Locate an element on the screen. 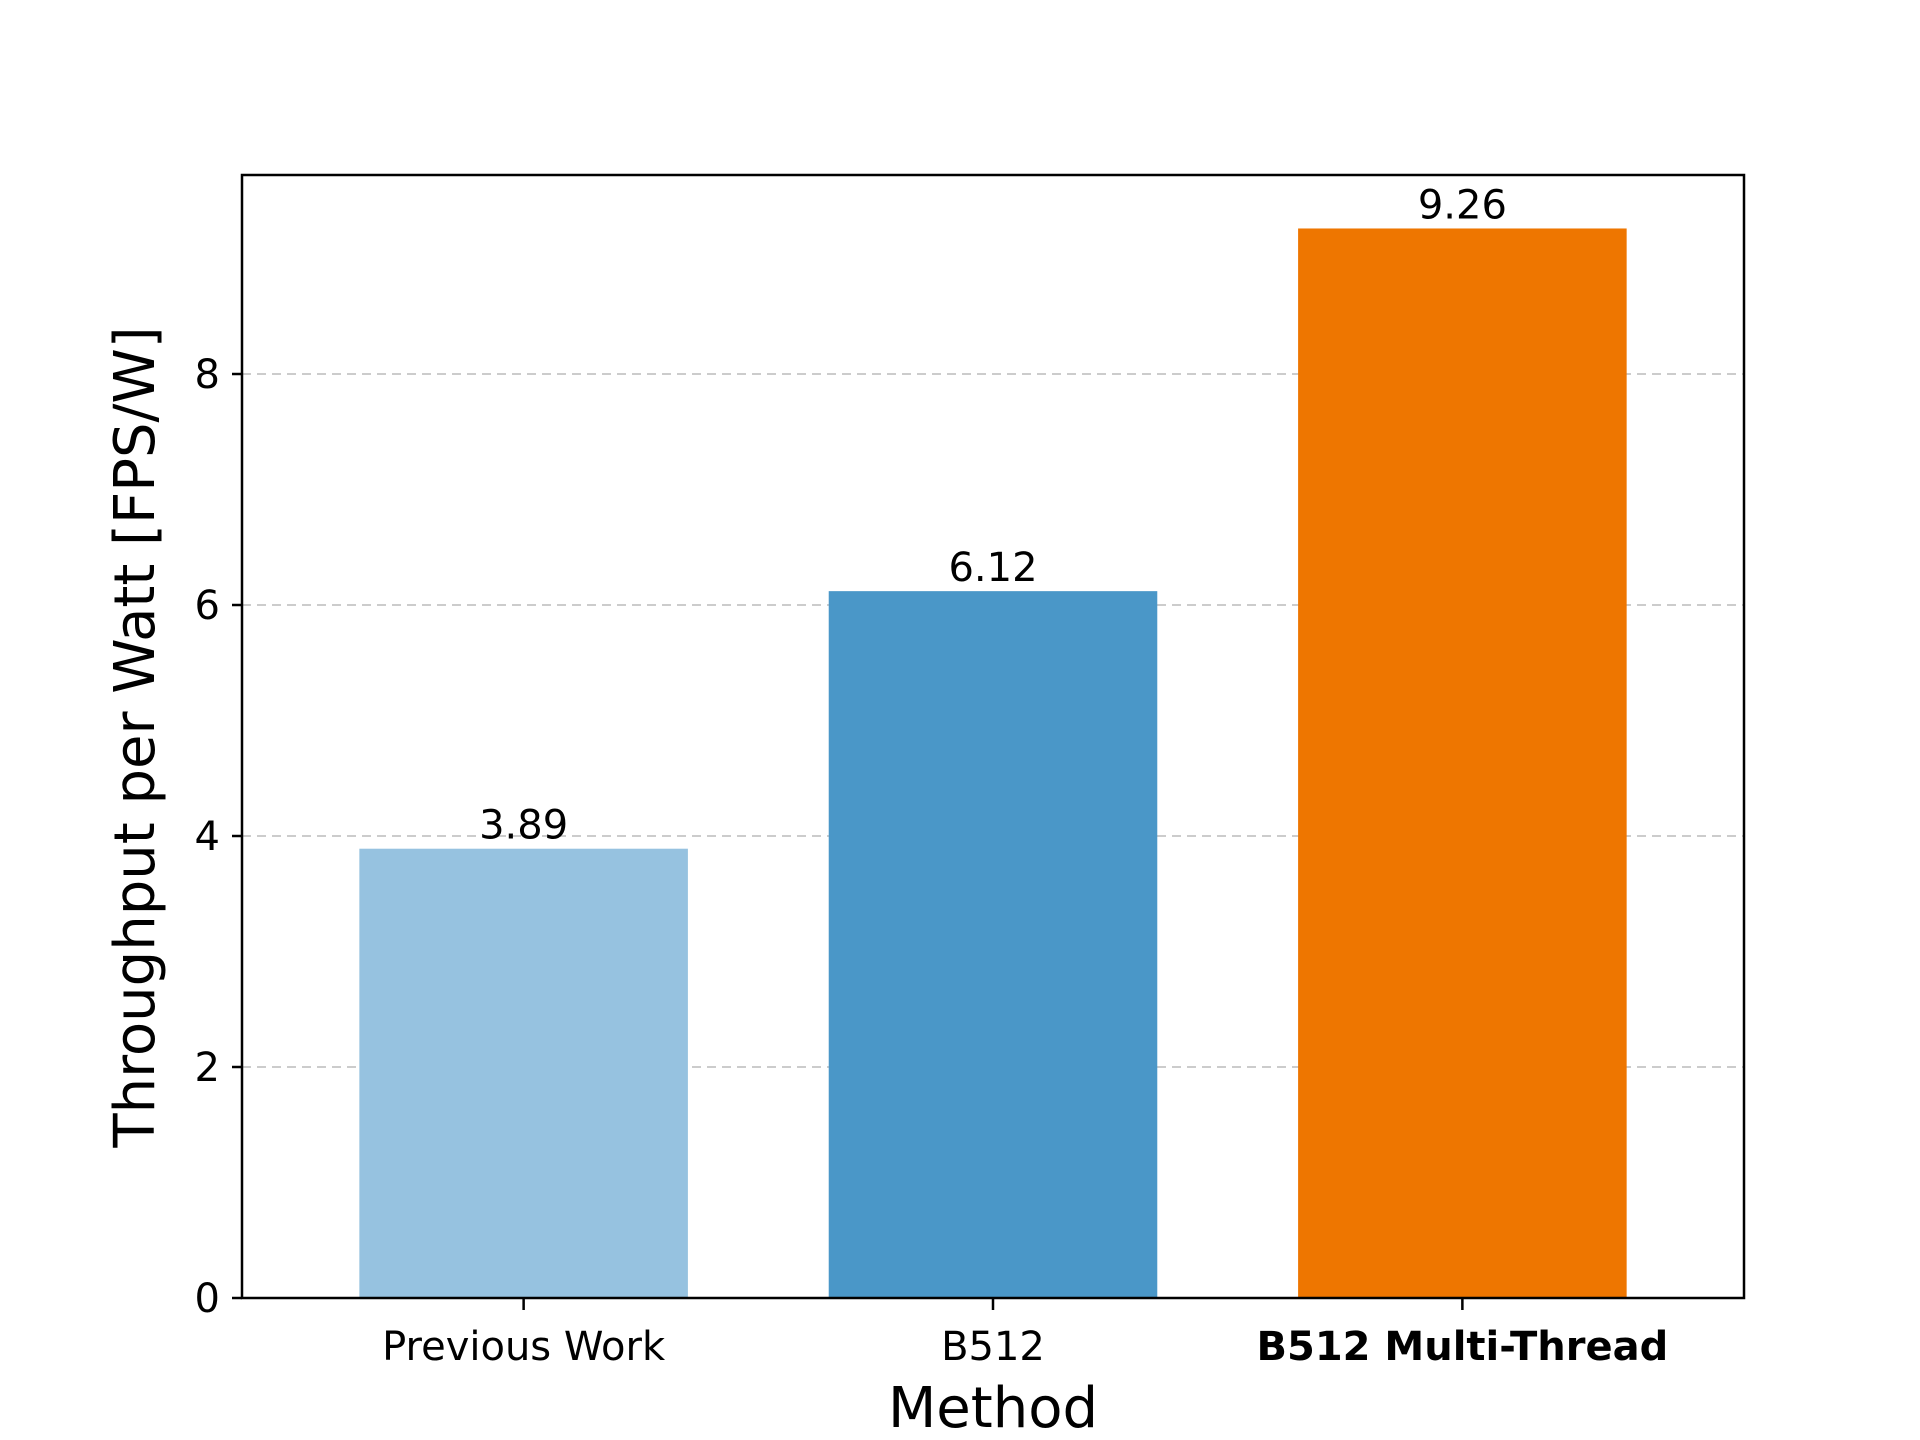 This screenshot has height=1440, width=1920. y-tick-label: 2 is located at coordinates (207, 1068).